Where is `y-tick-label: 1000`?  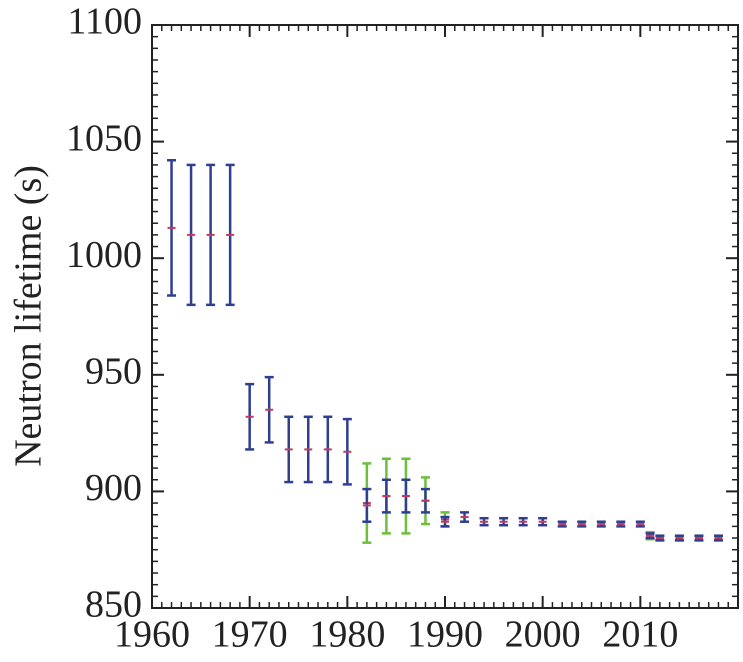 y-tick-label: 1000 is located at coordinates (104, 255).